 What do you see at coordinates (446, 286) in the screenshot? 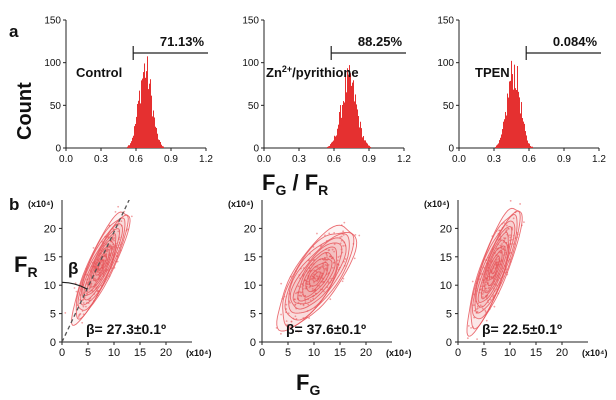
I see `contour-plot-3-ytick-label: 10` at bounding box center [446, 286].